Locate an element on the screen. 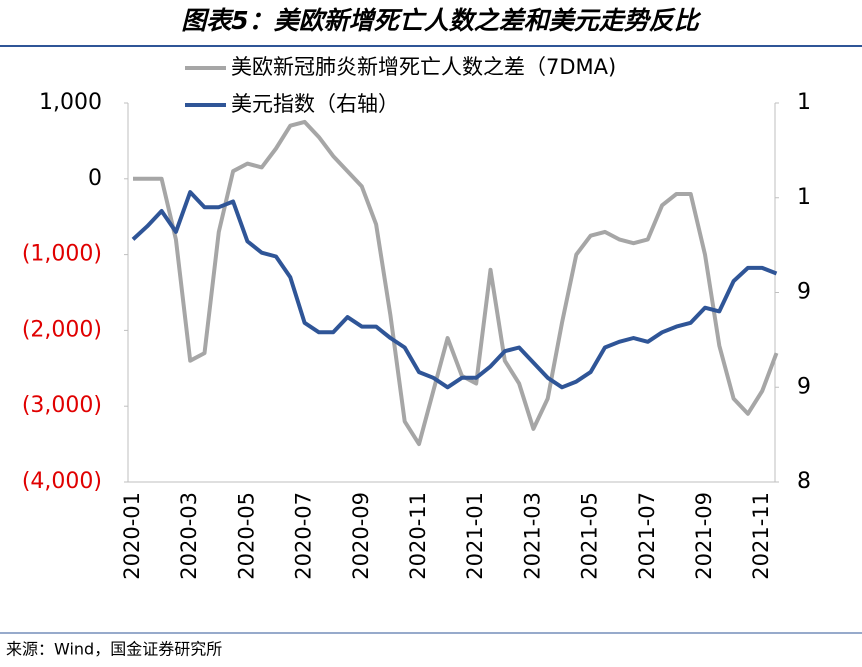  x-tick-label: 2020-11 is located at coordinates (418, 536).